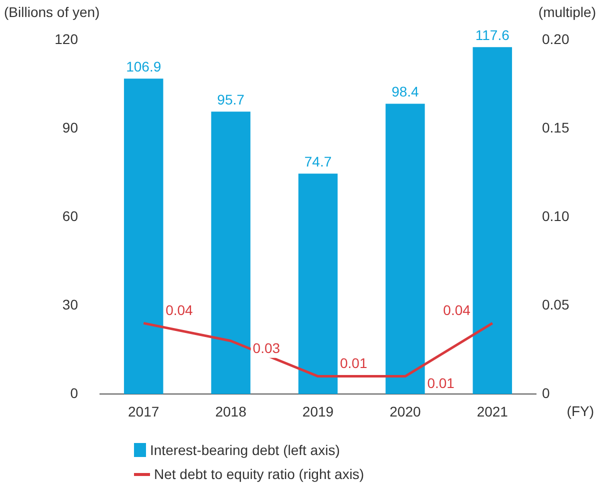 The width and height of the screenshot is (598, 493). What do you see at coordinates (231, 100) in the screenshot?
I see `data-label: 95.7` at bounding box center [231, 100].